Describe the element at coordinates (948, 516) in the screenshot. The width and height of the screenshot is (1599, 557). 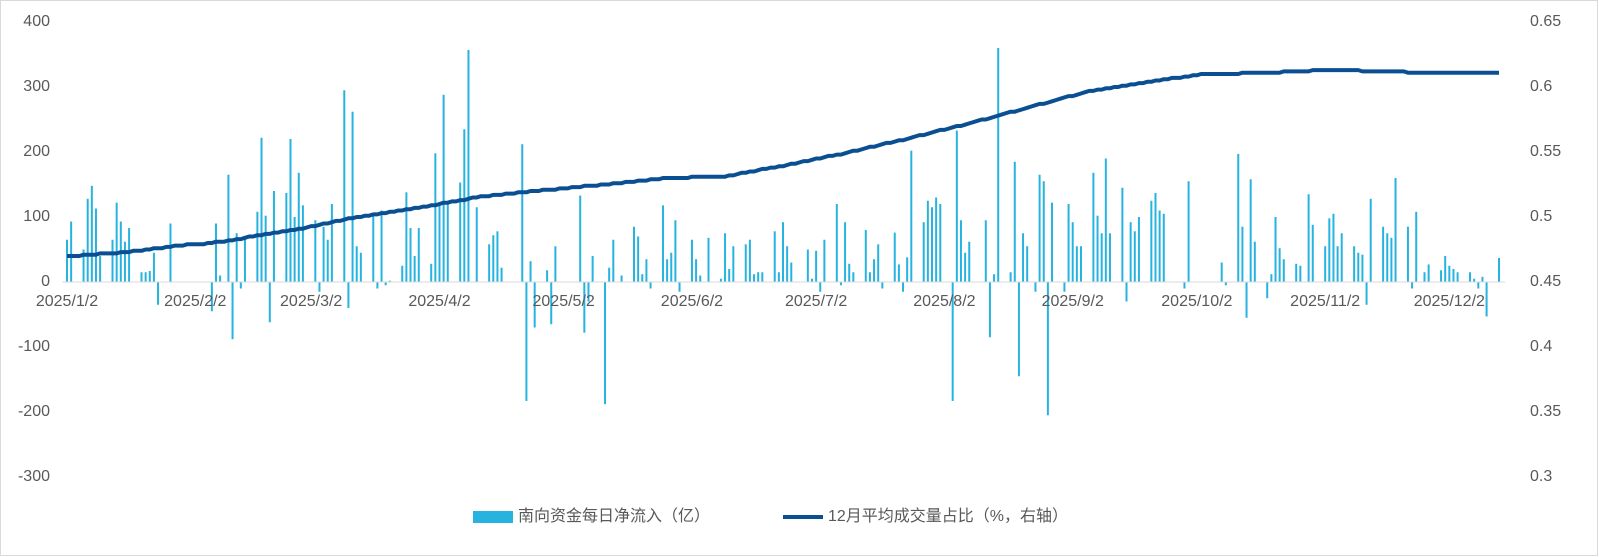
I see `legend-label: 12月平均成交量占比（%，右轴）` at that location.